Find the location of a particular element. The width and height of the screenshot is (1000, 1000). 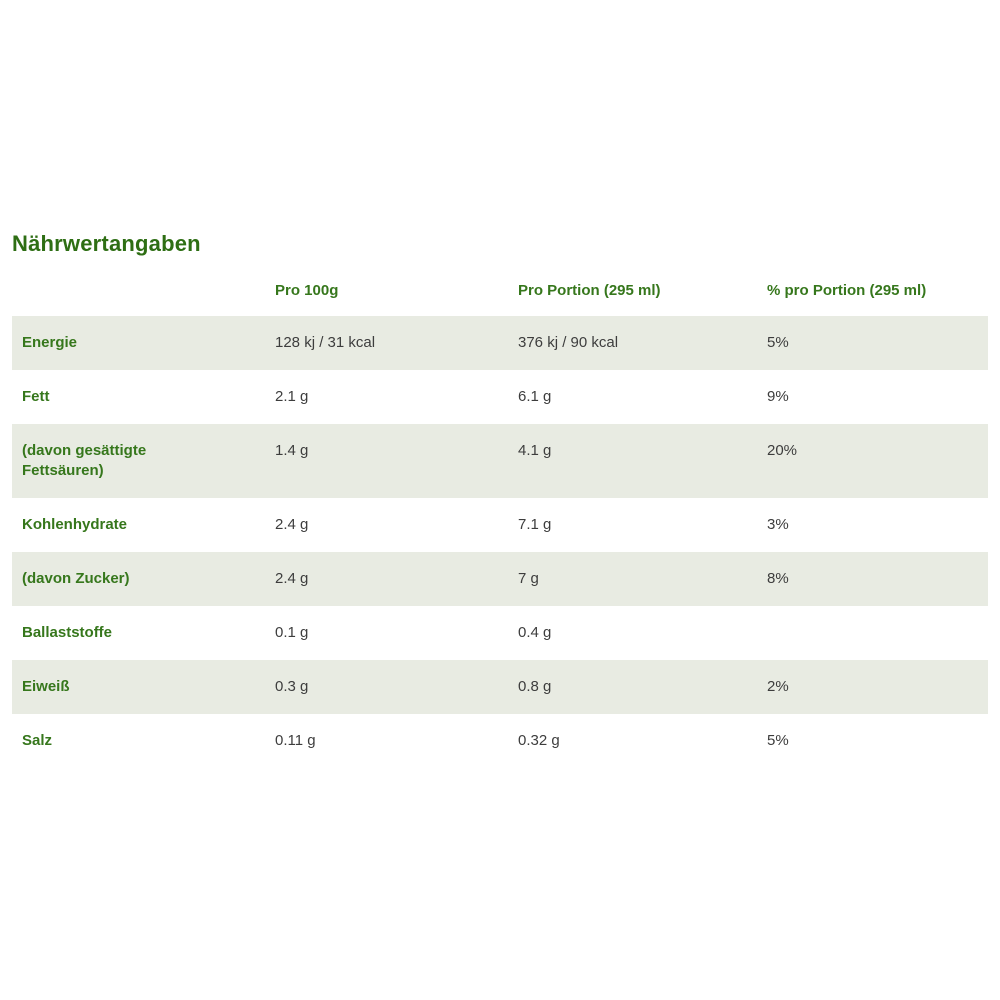

row-per100-value: 0.11 g is located at coordinates (295, 740).